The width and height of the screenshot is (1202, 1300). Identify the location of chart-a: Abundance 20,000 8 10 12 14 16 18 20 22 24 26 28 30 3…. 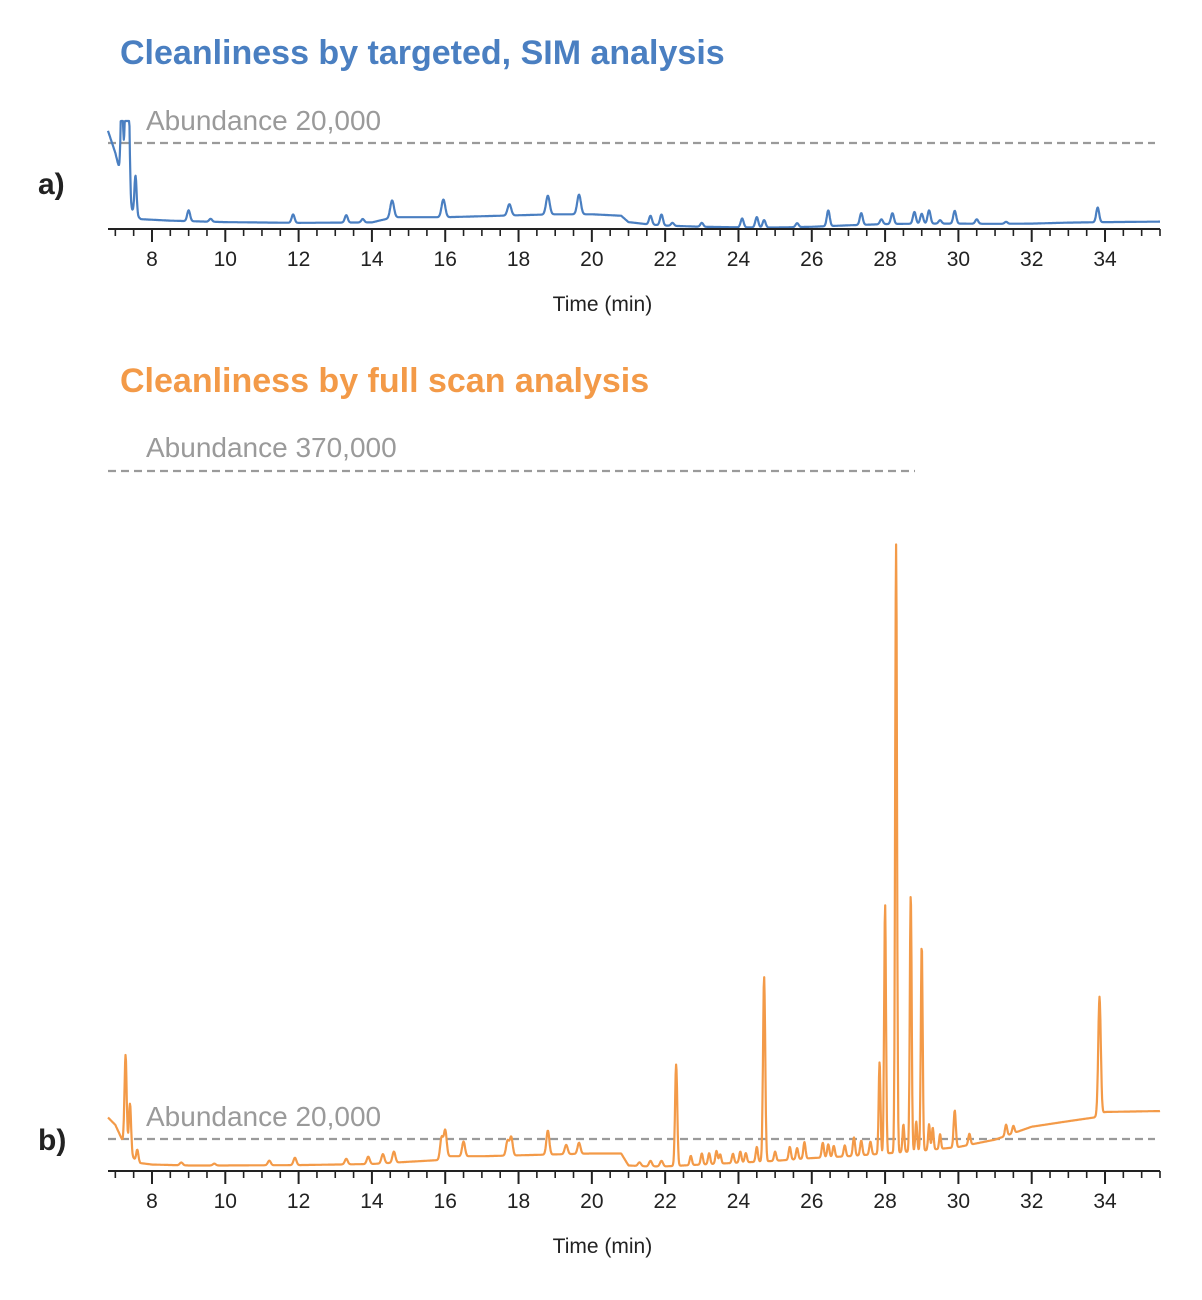
(633, 210).